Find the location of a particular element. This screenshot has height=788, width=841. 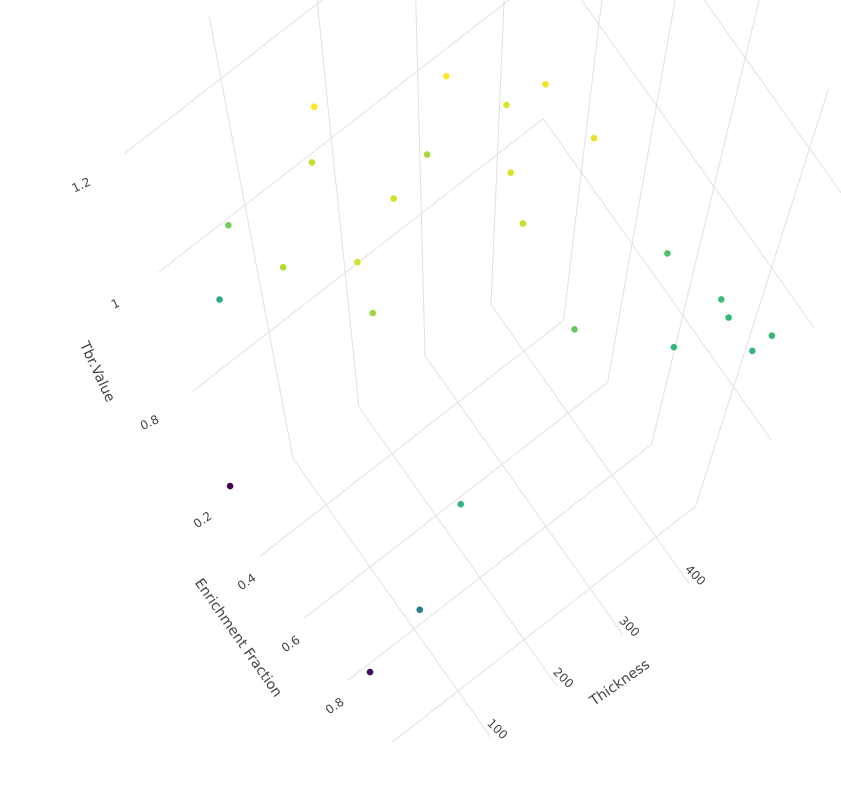

y-tick-label: 0.2 is located at coordinates (203, 520).